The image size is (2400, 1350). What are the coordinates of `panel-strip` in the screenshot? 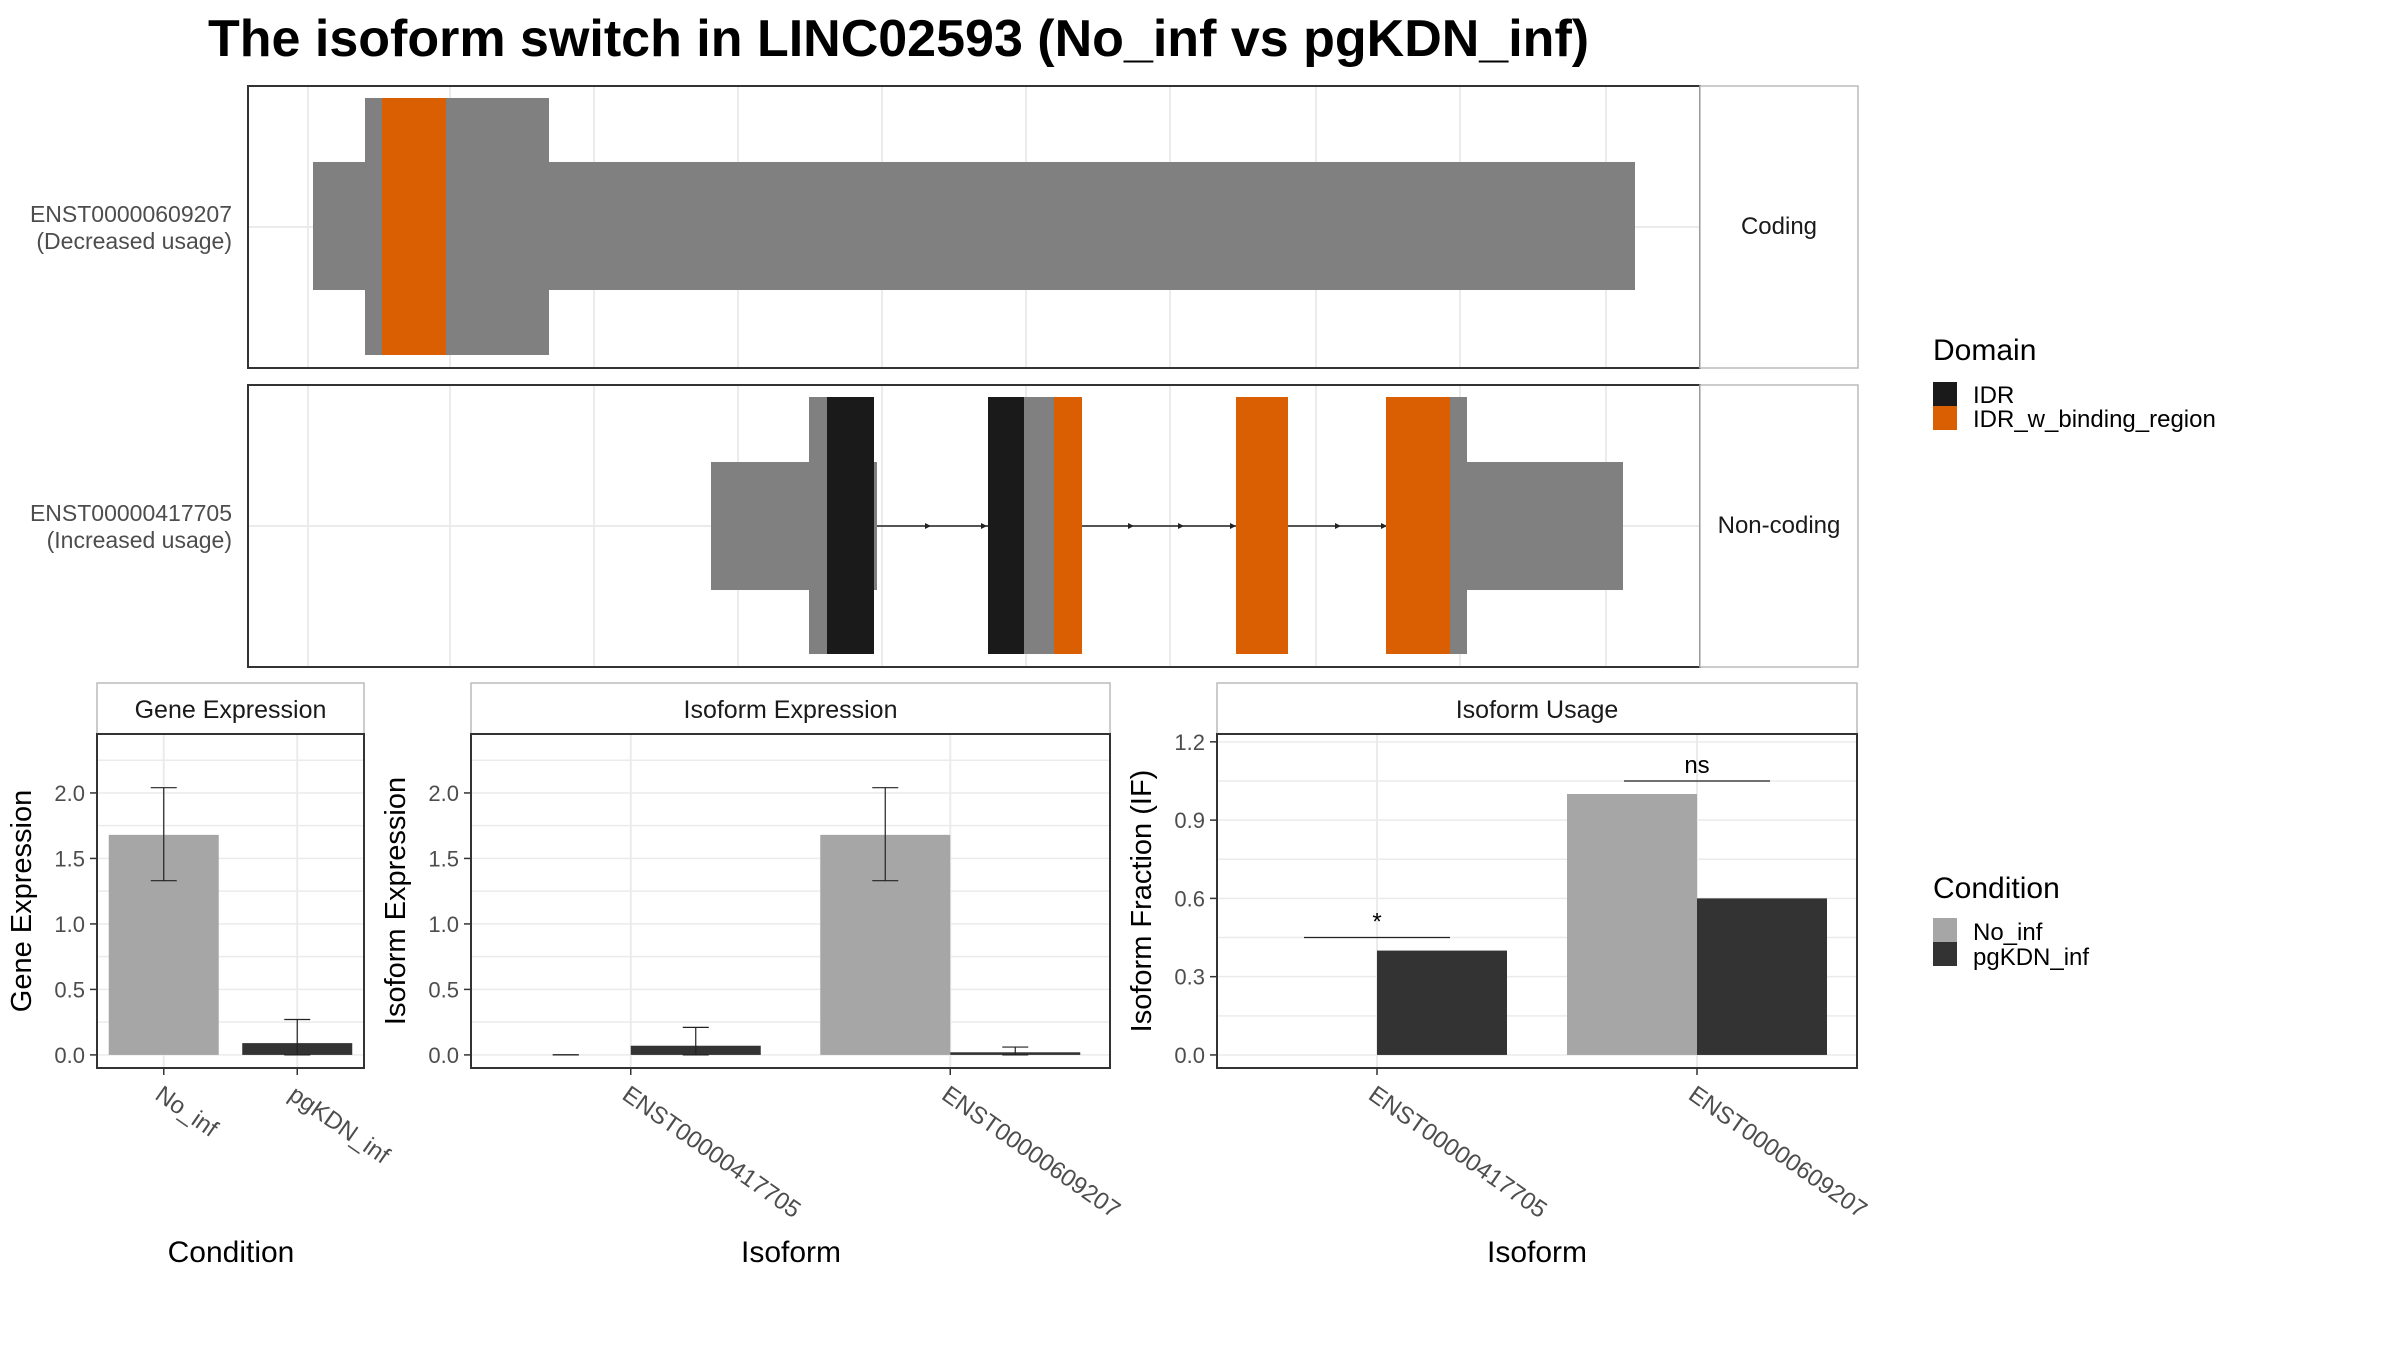 It's located at (790, 708).